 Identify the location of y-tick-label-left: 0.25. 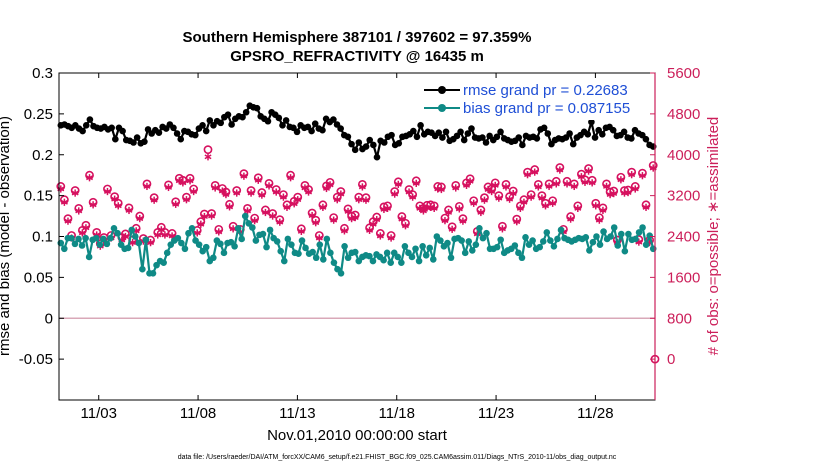
(38, 114).